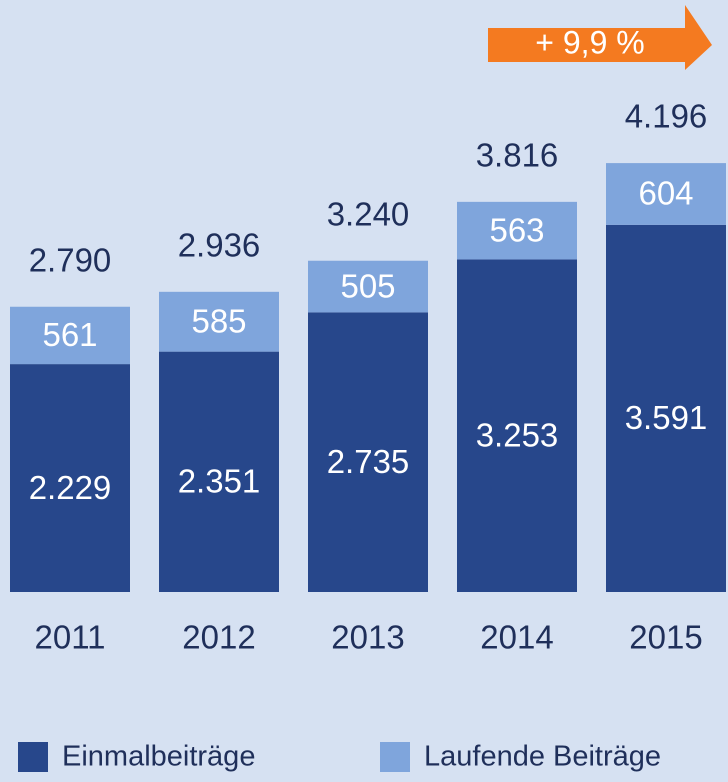  Describe the element at coordinates (367, 637) in the screenshot. I see `x-tick-label: 2013` at that location.